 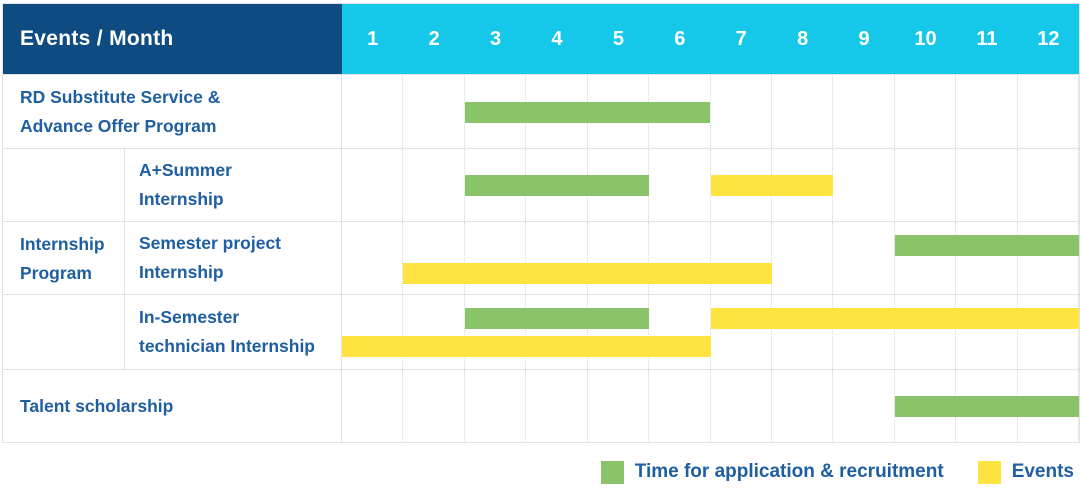 I want to click on month-header-2: 2, so click(x=434, y=38).